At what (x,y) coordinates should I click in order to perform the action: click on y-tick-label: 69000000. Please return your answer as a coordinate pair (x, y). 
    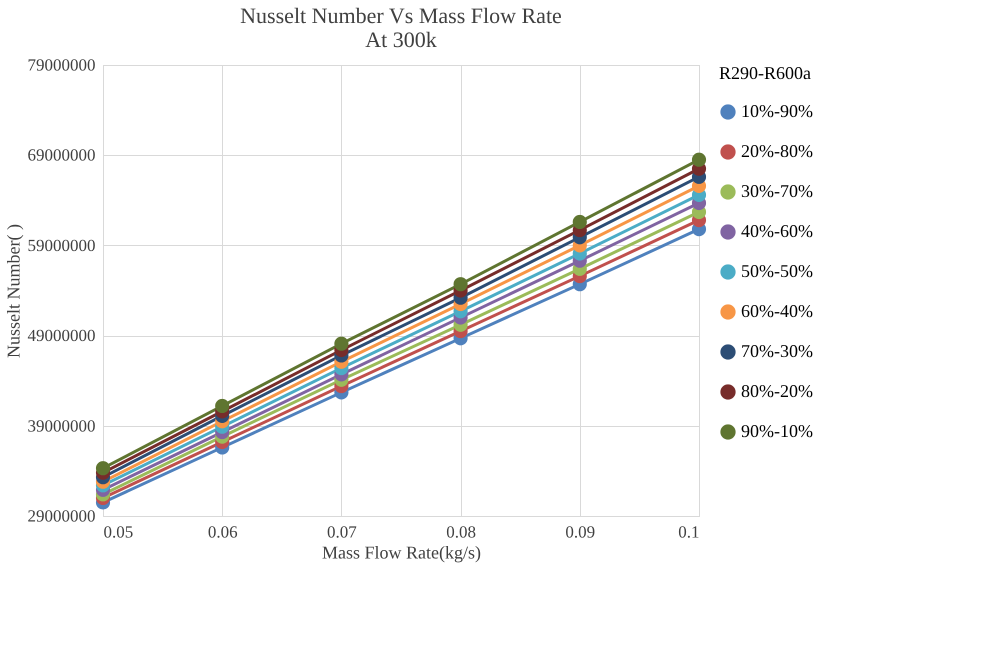
    Looking at the image, I should click on (62, 155).